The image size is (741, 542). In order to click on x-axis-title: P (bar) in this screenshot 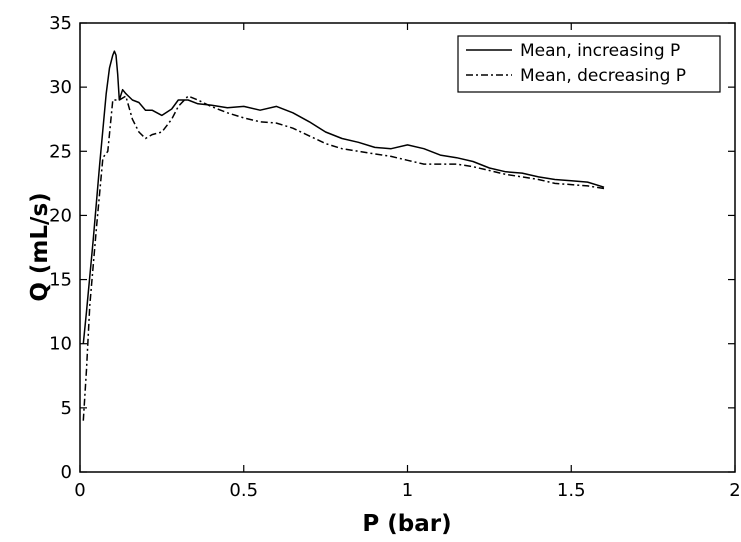, I will do `click(406, 524)`.